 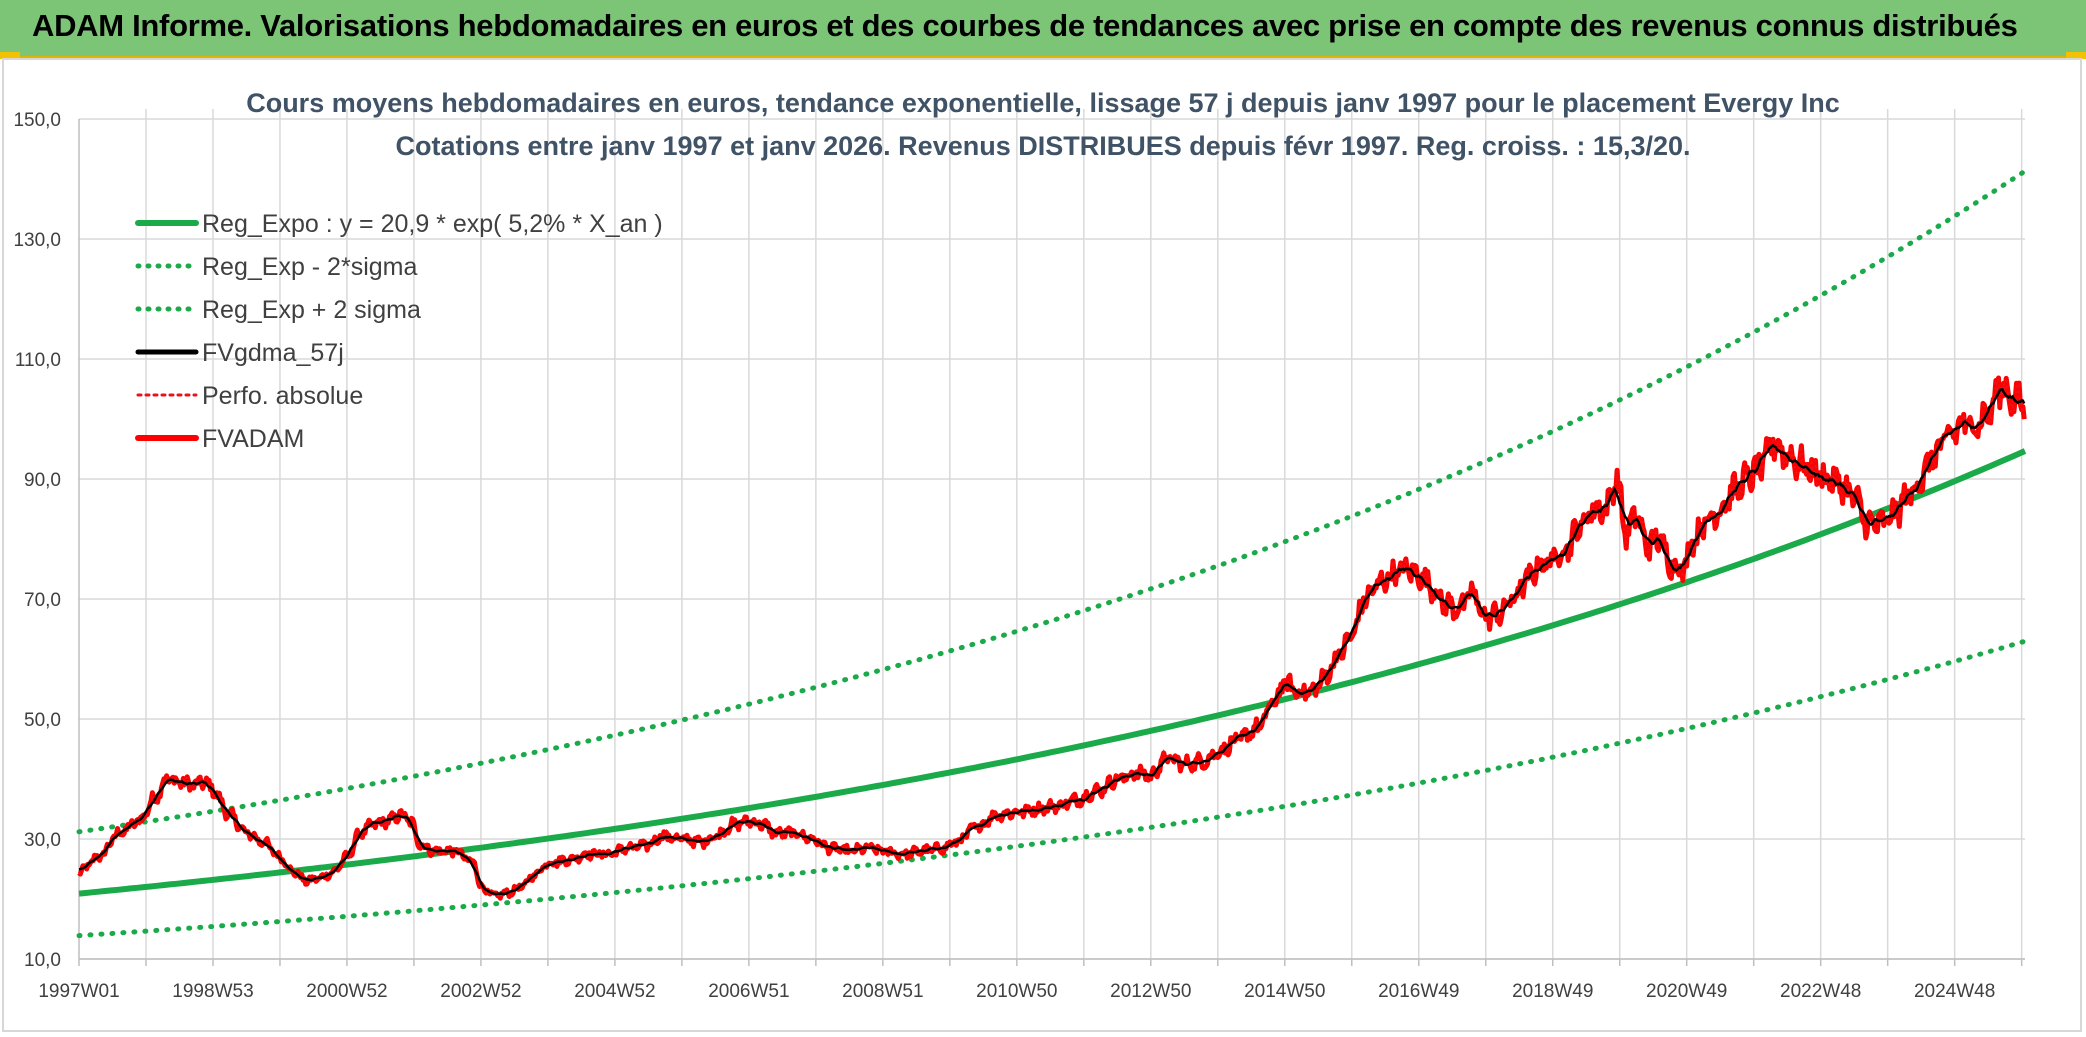 What do you see at coordinates (10, 55) in the screenshot?
I see `corner-mark-left` at bounding box center [10, 55].